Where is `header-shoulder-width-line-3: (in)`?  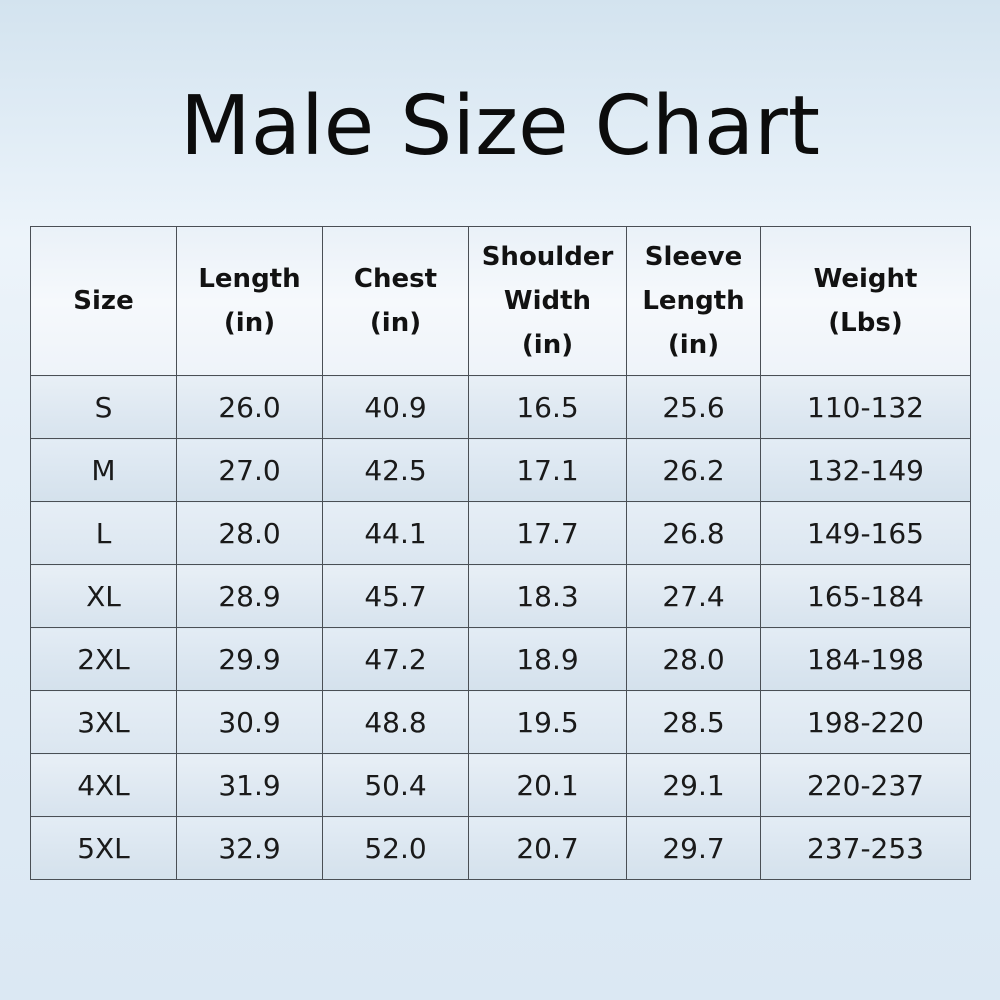
header-shoulder-width-line-3: (in) is located at coordinates (547, 345).